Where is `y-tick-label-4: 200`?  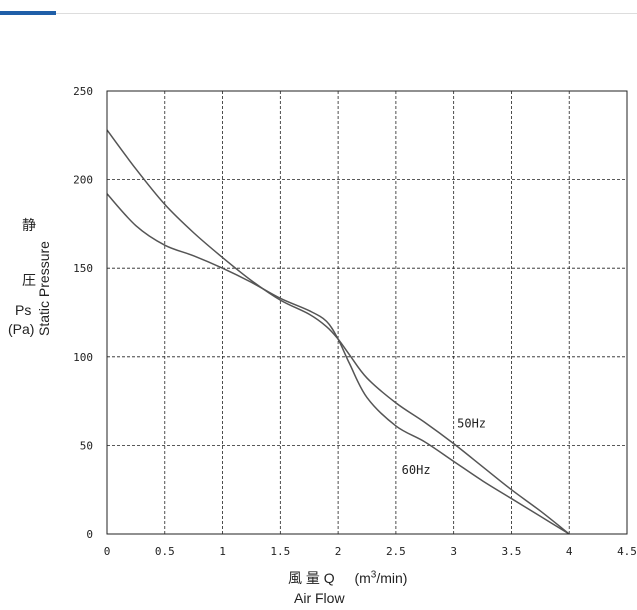 y-tick-label-4: 200 is located at coordinates (83, 180).